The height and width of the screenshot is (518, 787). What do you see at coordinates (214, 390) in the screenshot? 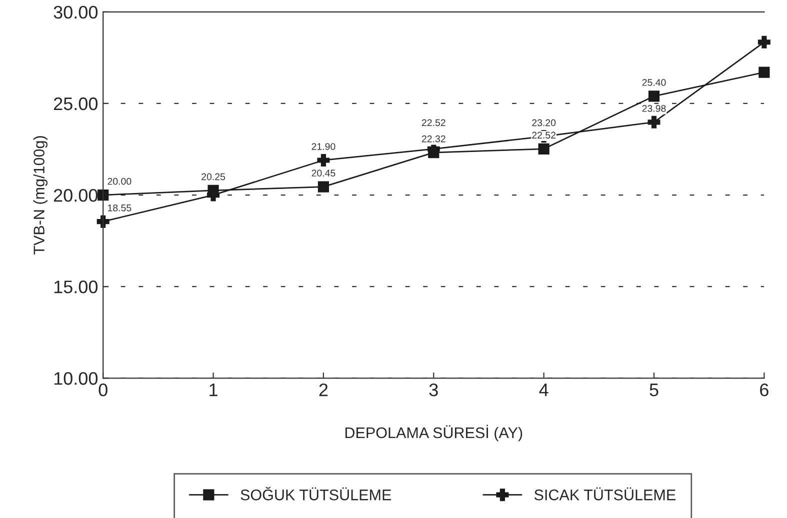
I see `x-tick-label: 1` at bounding box center [214, 390].